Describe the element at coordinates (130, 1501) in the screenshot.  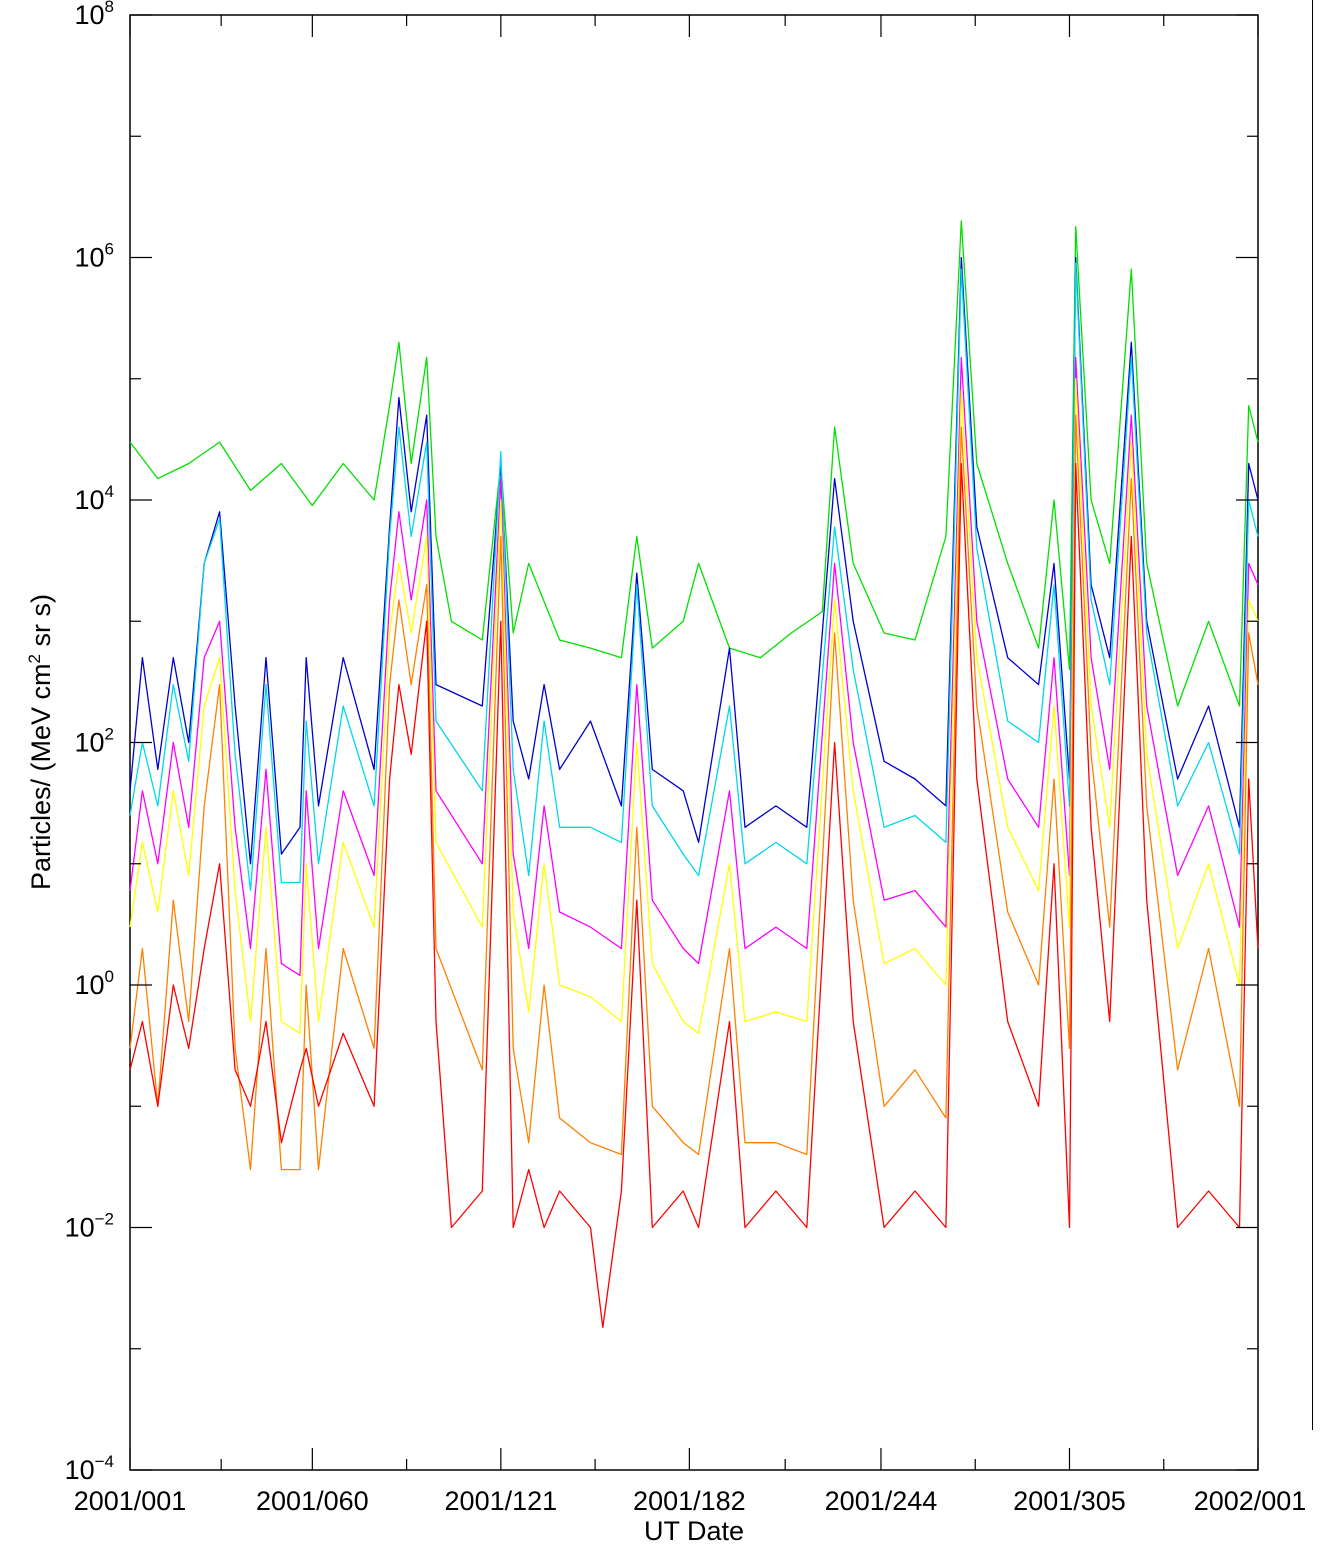
I see `x-tick-label: 2001/001` at that location.